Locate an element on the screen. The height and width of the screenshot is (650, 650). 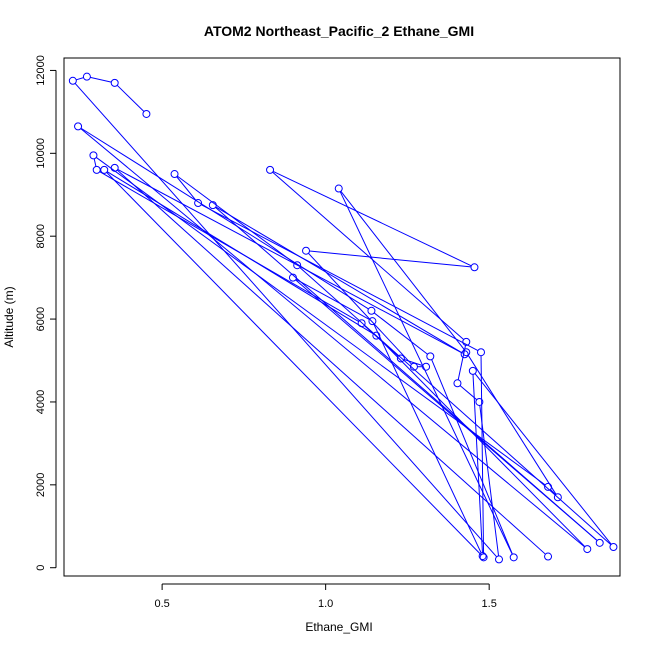
y-tick-label: 10000 is located at coordinates (41, 153).